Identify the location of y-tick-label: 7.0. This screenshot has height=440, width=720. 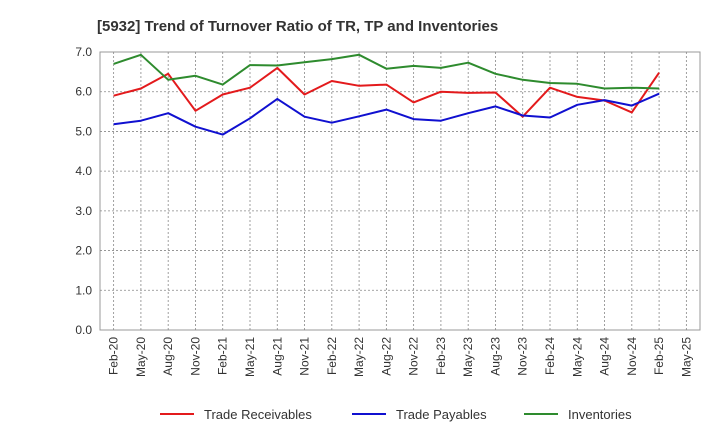
(83, 52).